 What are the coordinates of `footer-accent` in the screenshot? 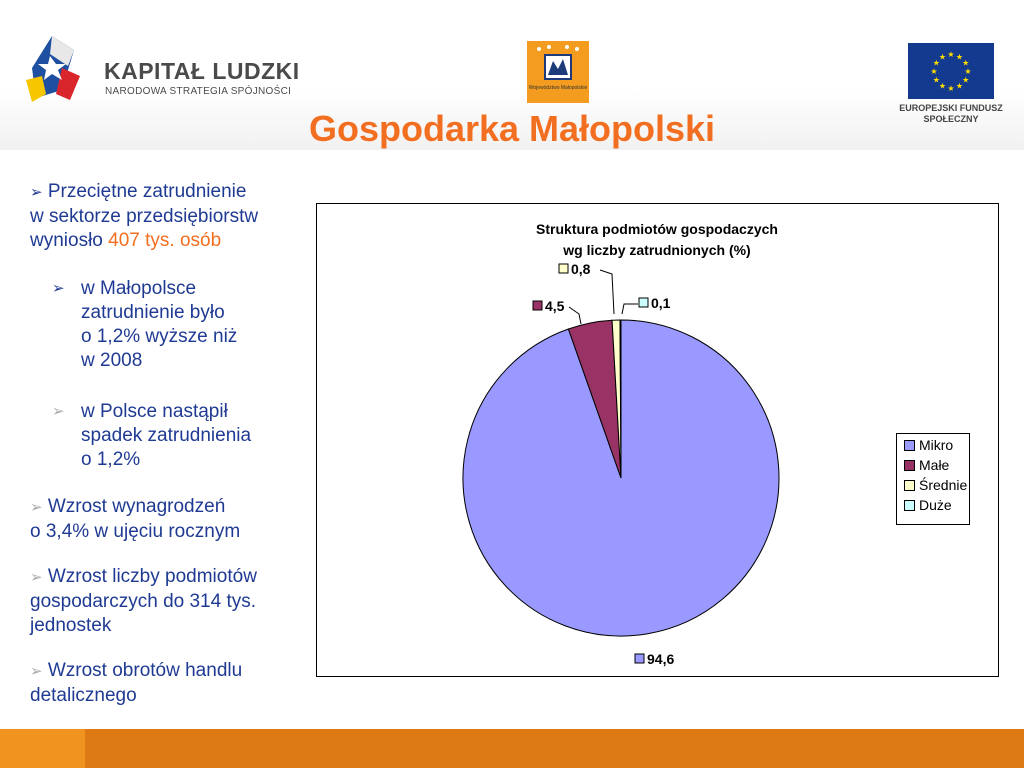 It's located at (42, 748).